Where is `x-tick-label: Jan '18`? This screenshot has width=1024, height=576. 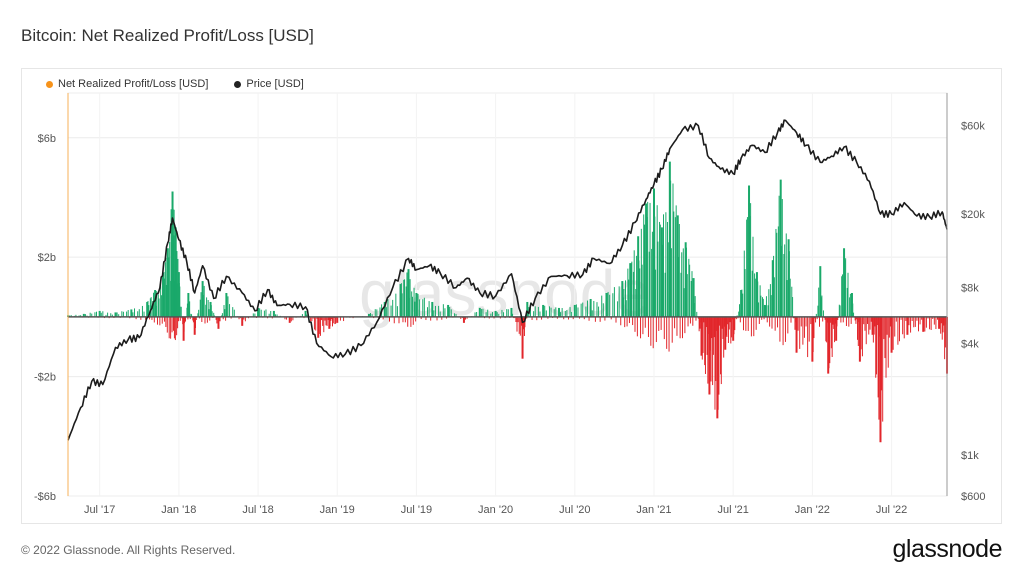 x-tick-label: Jan '18 is located at coordinates (178, 510).